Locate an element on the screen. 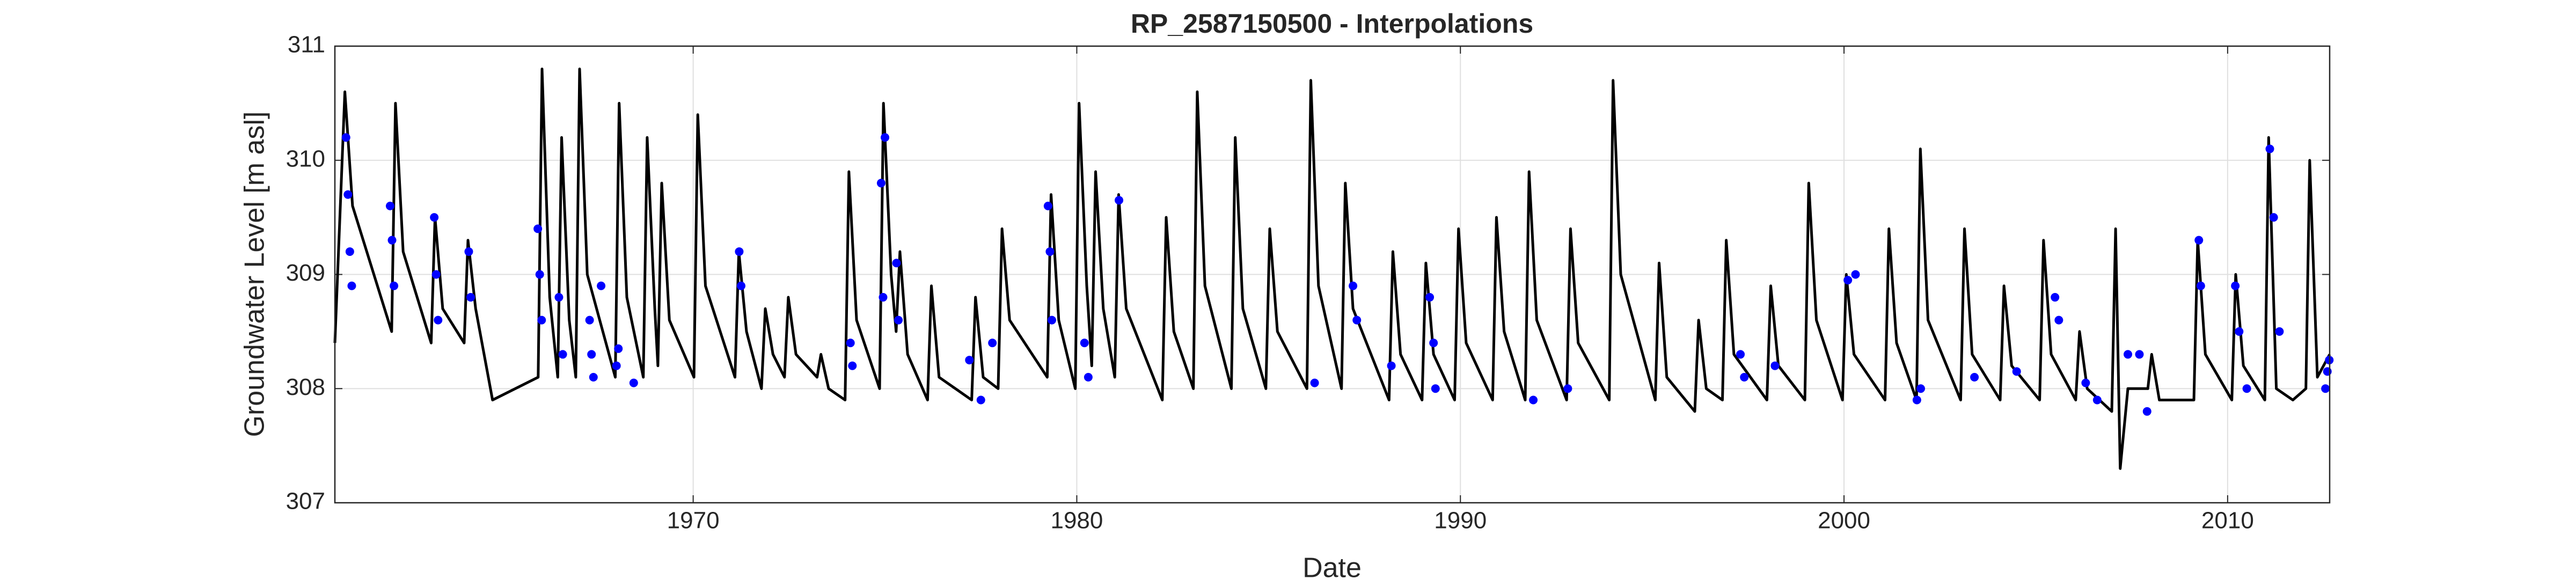 The width and height of the screenshot is (2576, 587). x-tick-label: 2000 is located at coordinates (1844, 521).